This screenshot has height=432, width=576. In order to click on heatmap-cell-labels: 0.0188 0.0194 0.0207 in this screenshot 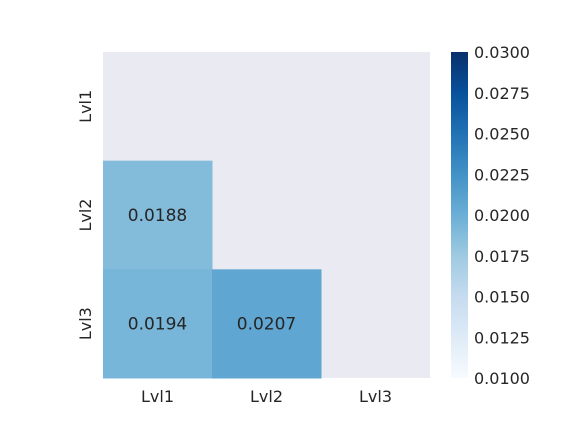, I will do `click(212, 270)`.